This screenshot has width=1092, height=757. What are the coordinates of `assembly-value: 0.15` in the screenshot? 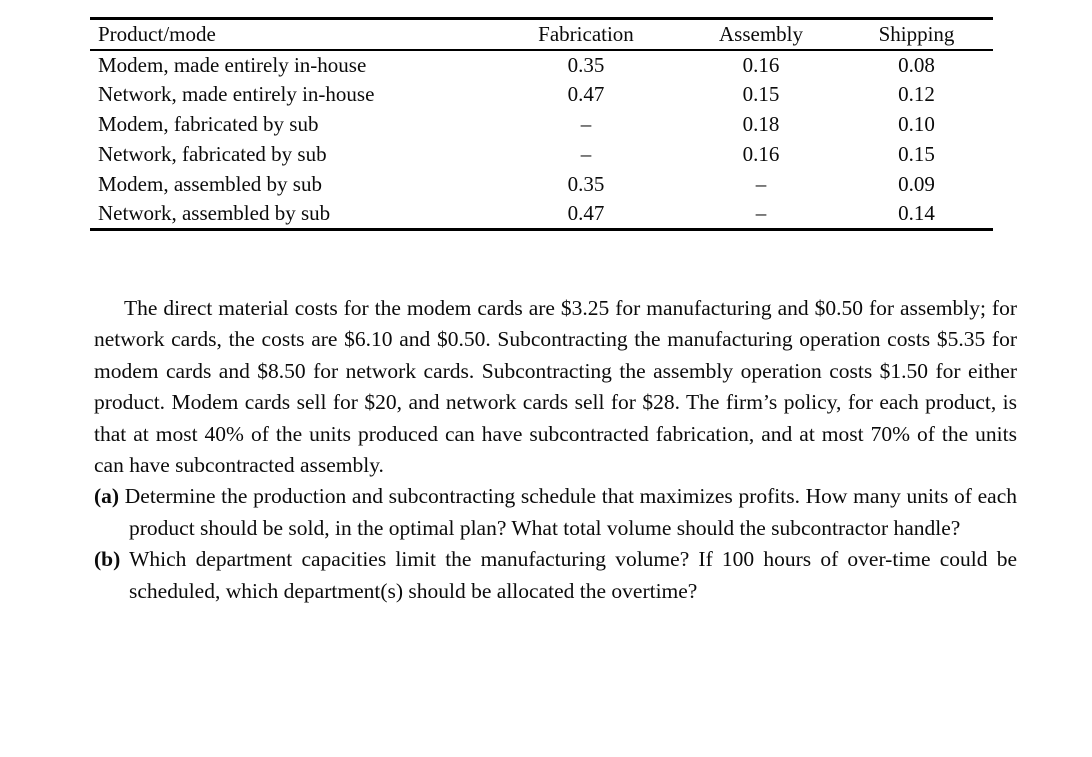 It's located at (761, 94).